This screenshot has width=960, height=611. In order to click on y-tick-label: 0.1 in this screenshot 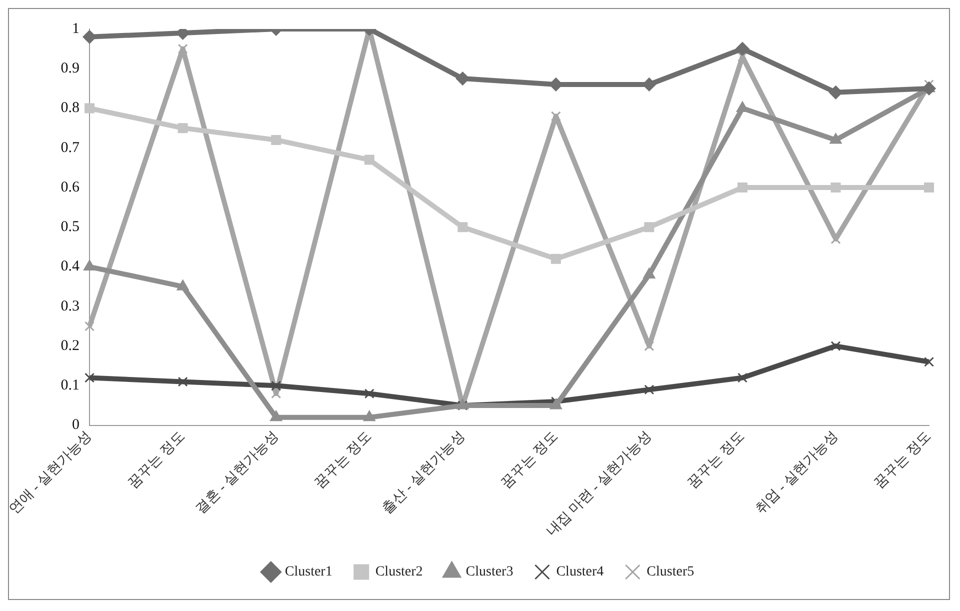, I will do `click(70, 386)`.